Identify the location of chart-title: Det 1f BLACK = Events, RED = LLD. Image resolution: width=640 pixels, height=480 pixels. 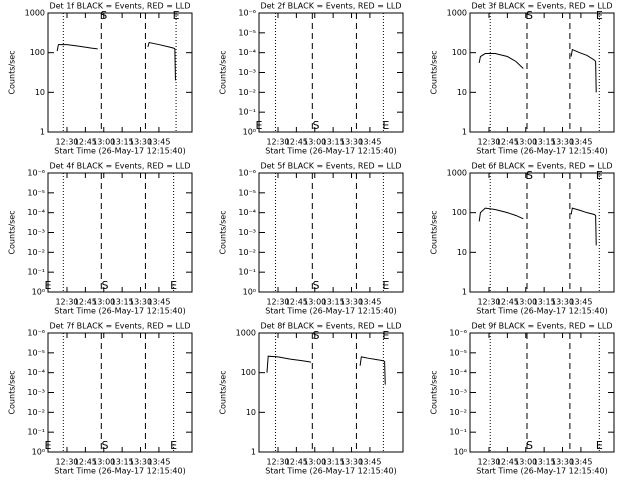
(119, 6).